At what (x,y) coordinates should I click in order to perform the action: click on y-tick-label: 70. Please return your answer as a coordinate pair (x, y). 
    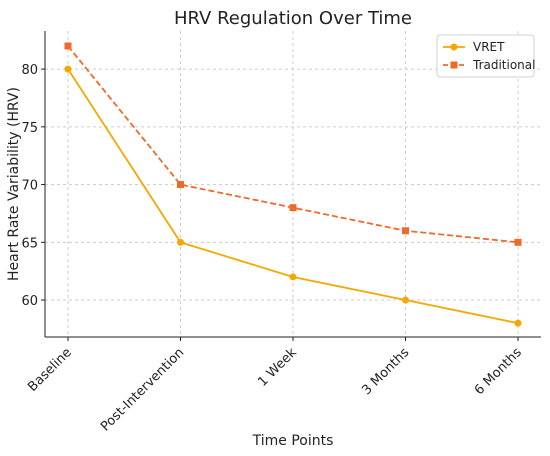
    Looking at the image, I should click on (29, 186).